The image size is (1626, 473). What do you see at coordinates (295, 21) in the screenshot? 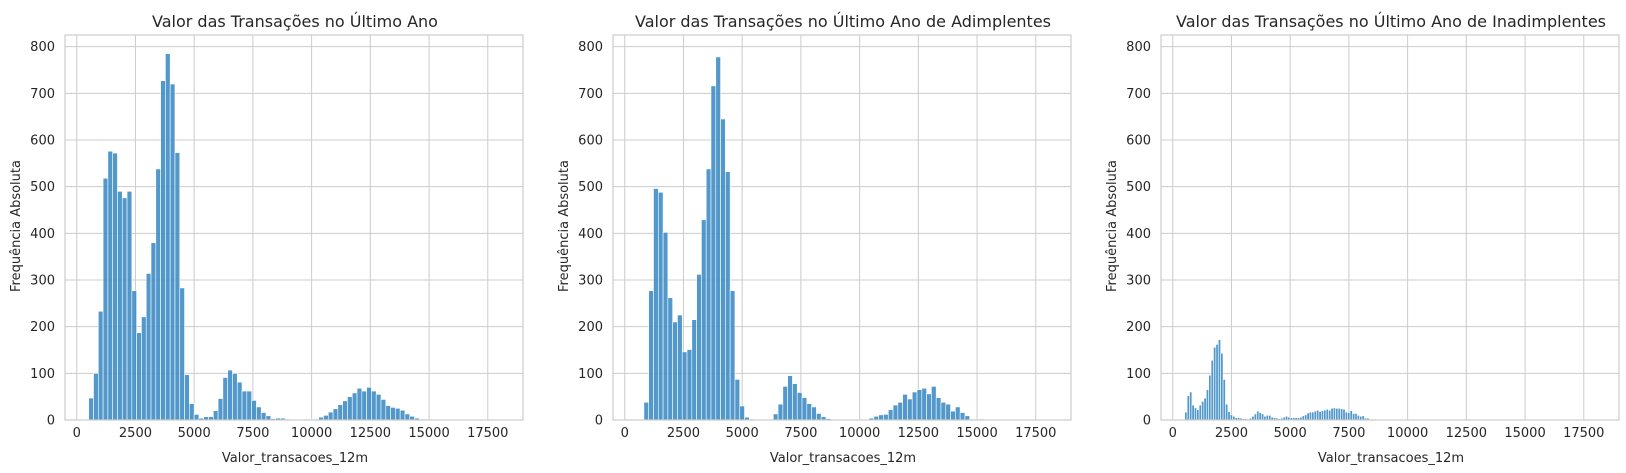
I see `chart-title: Valor das Transações no Último Ano` at bounding box center [295, 21].